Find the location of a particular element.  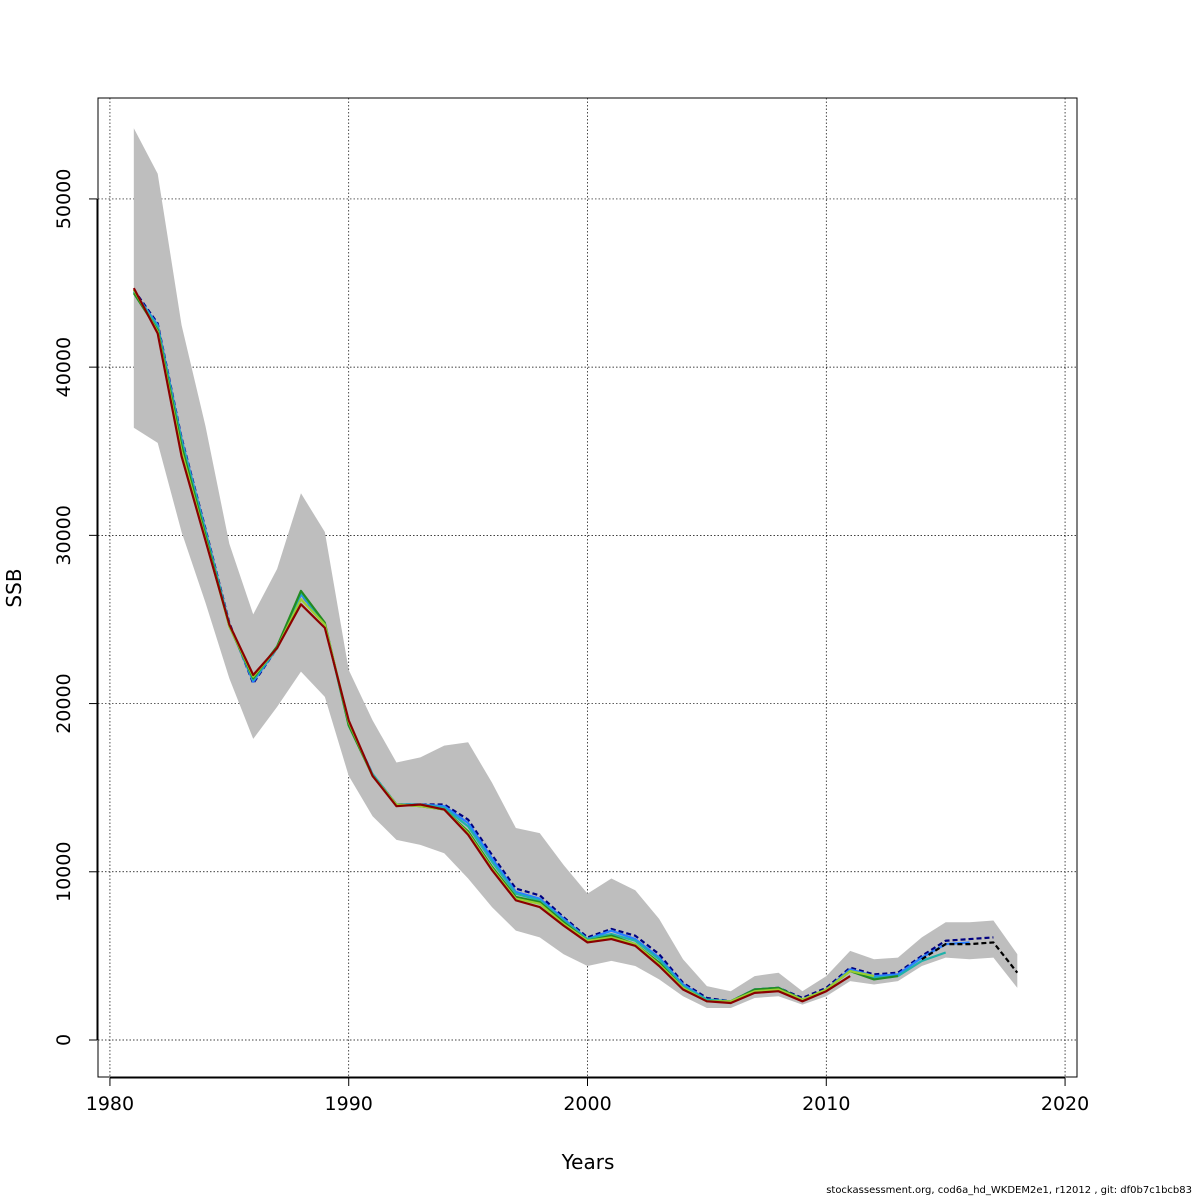

y-tick-label-20000: 20000 is located at coordinates (64, 703).